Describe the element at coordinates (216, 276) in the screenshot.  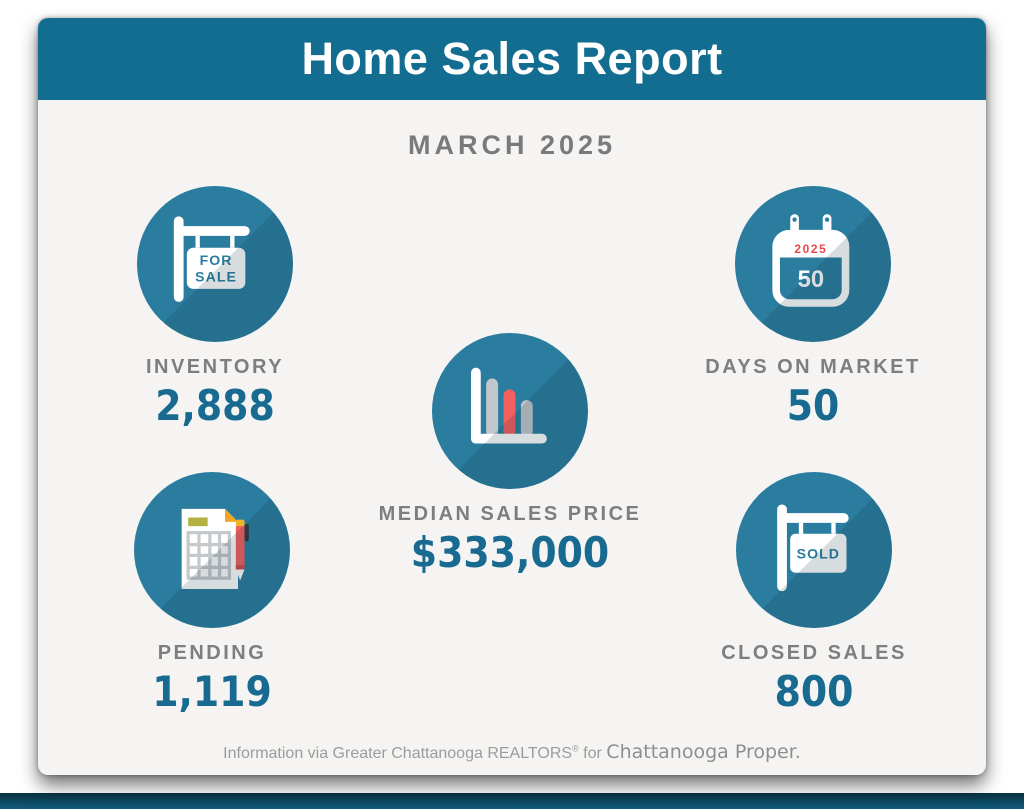
I see `svg-text: SALE` at that location.